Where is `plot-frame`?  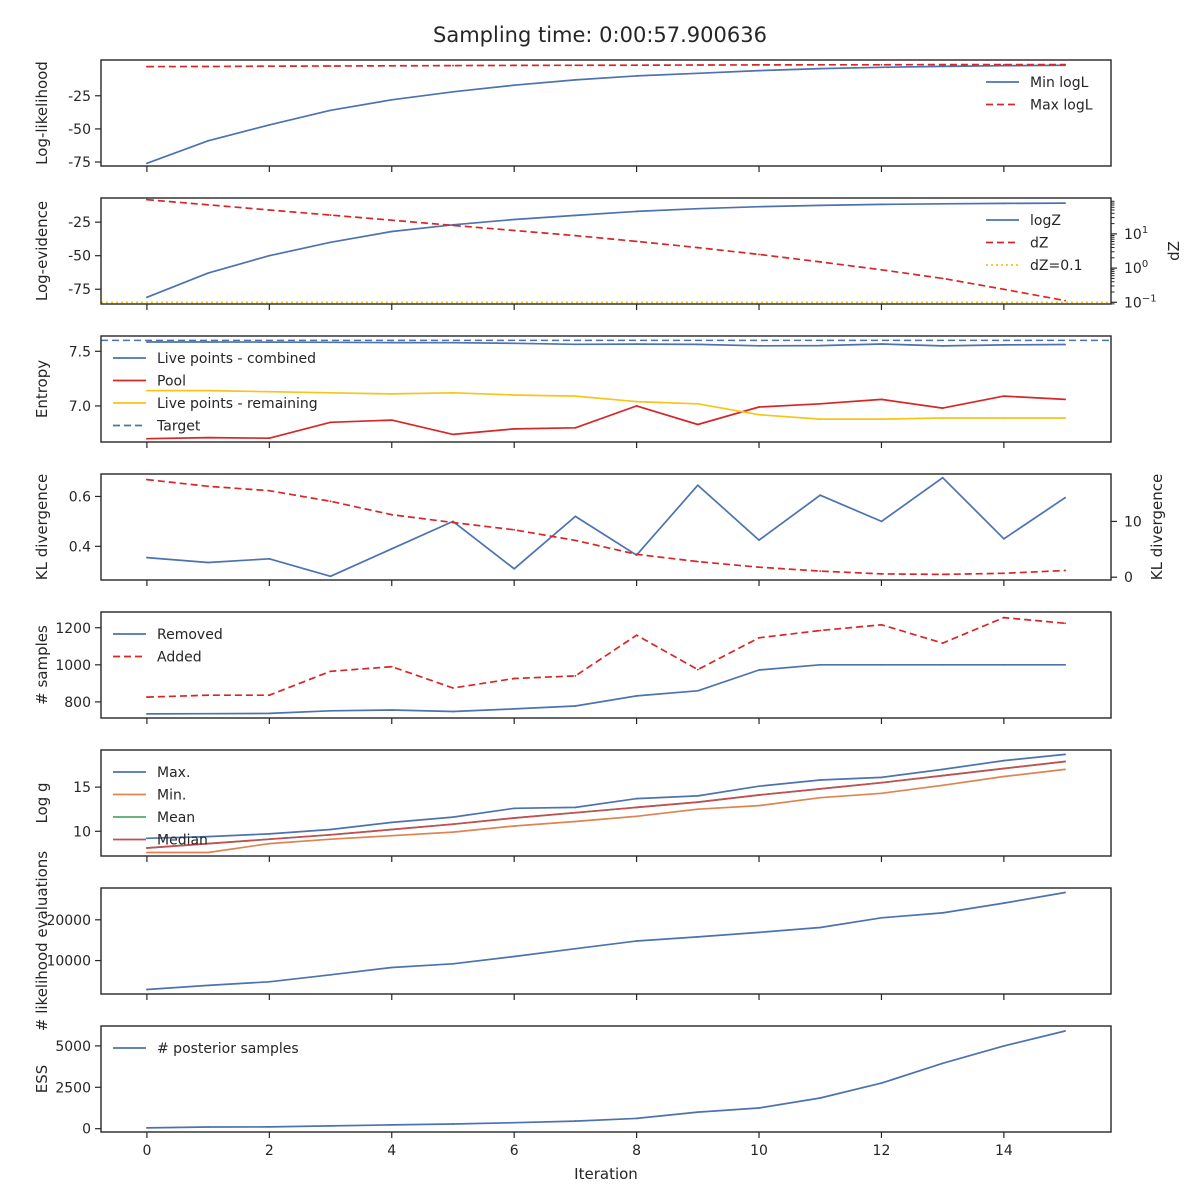
plot-frame is located at coordinates (606, 251).